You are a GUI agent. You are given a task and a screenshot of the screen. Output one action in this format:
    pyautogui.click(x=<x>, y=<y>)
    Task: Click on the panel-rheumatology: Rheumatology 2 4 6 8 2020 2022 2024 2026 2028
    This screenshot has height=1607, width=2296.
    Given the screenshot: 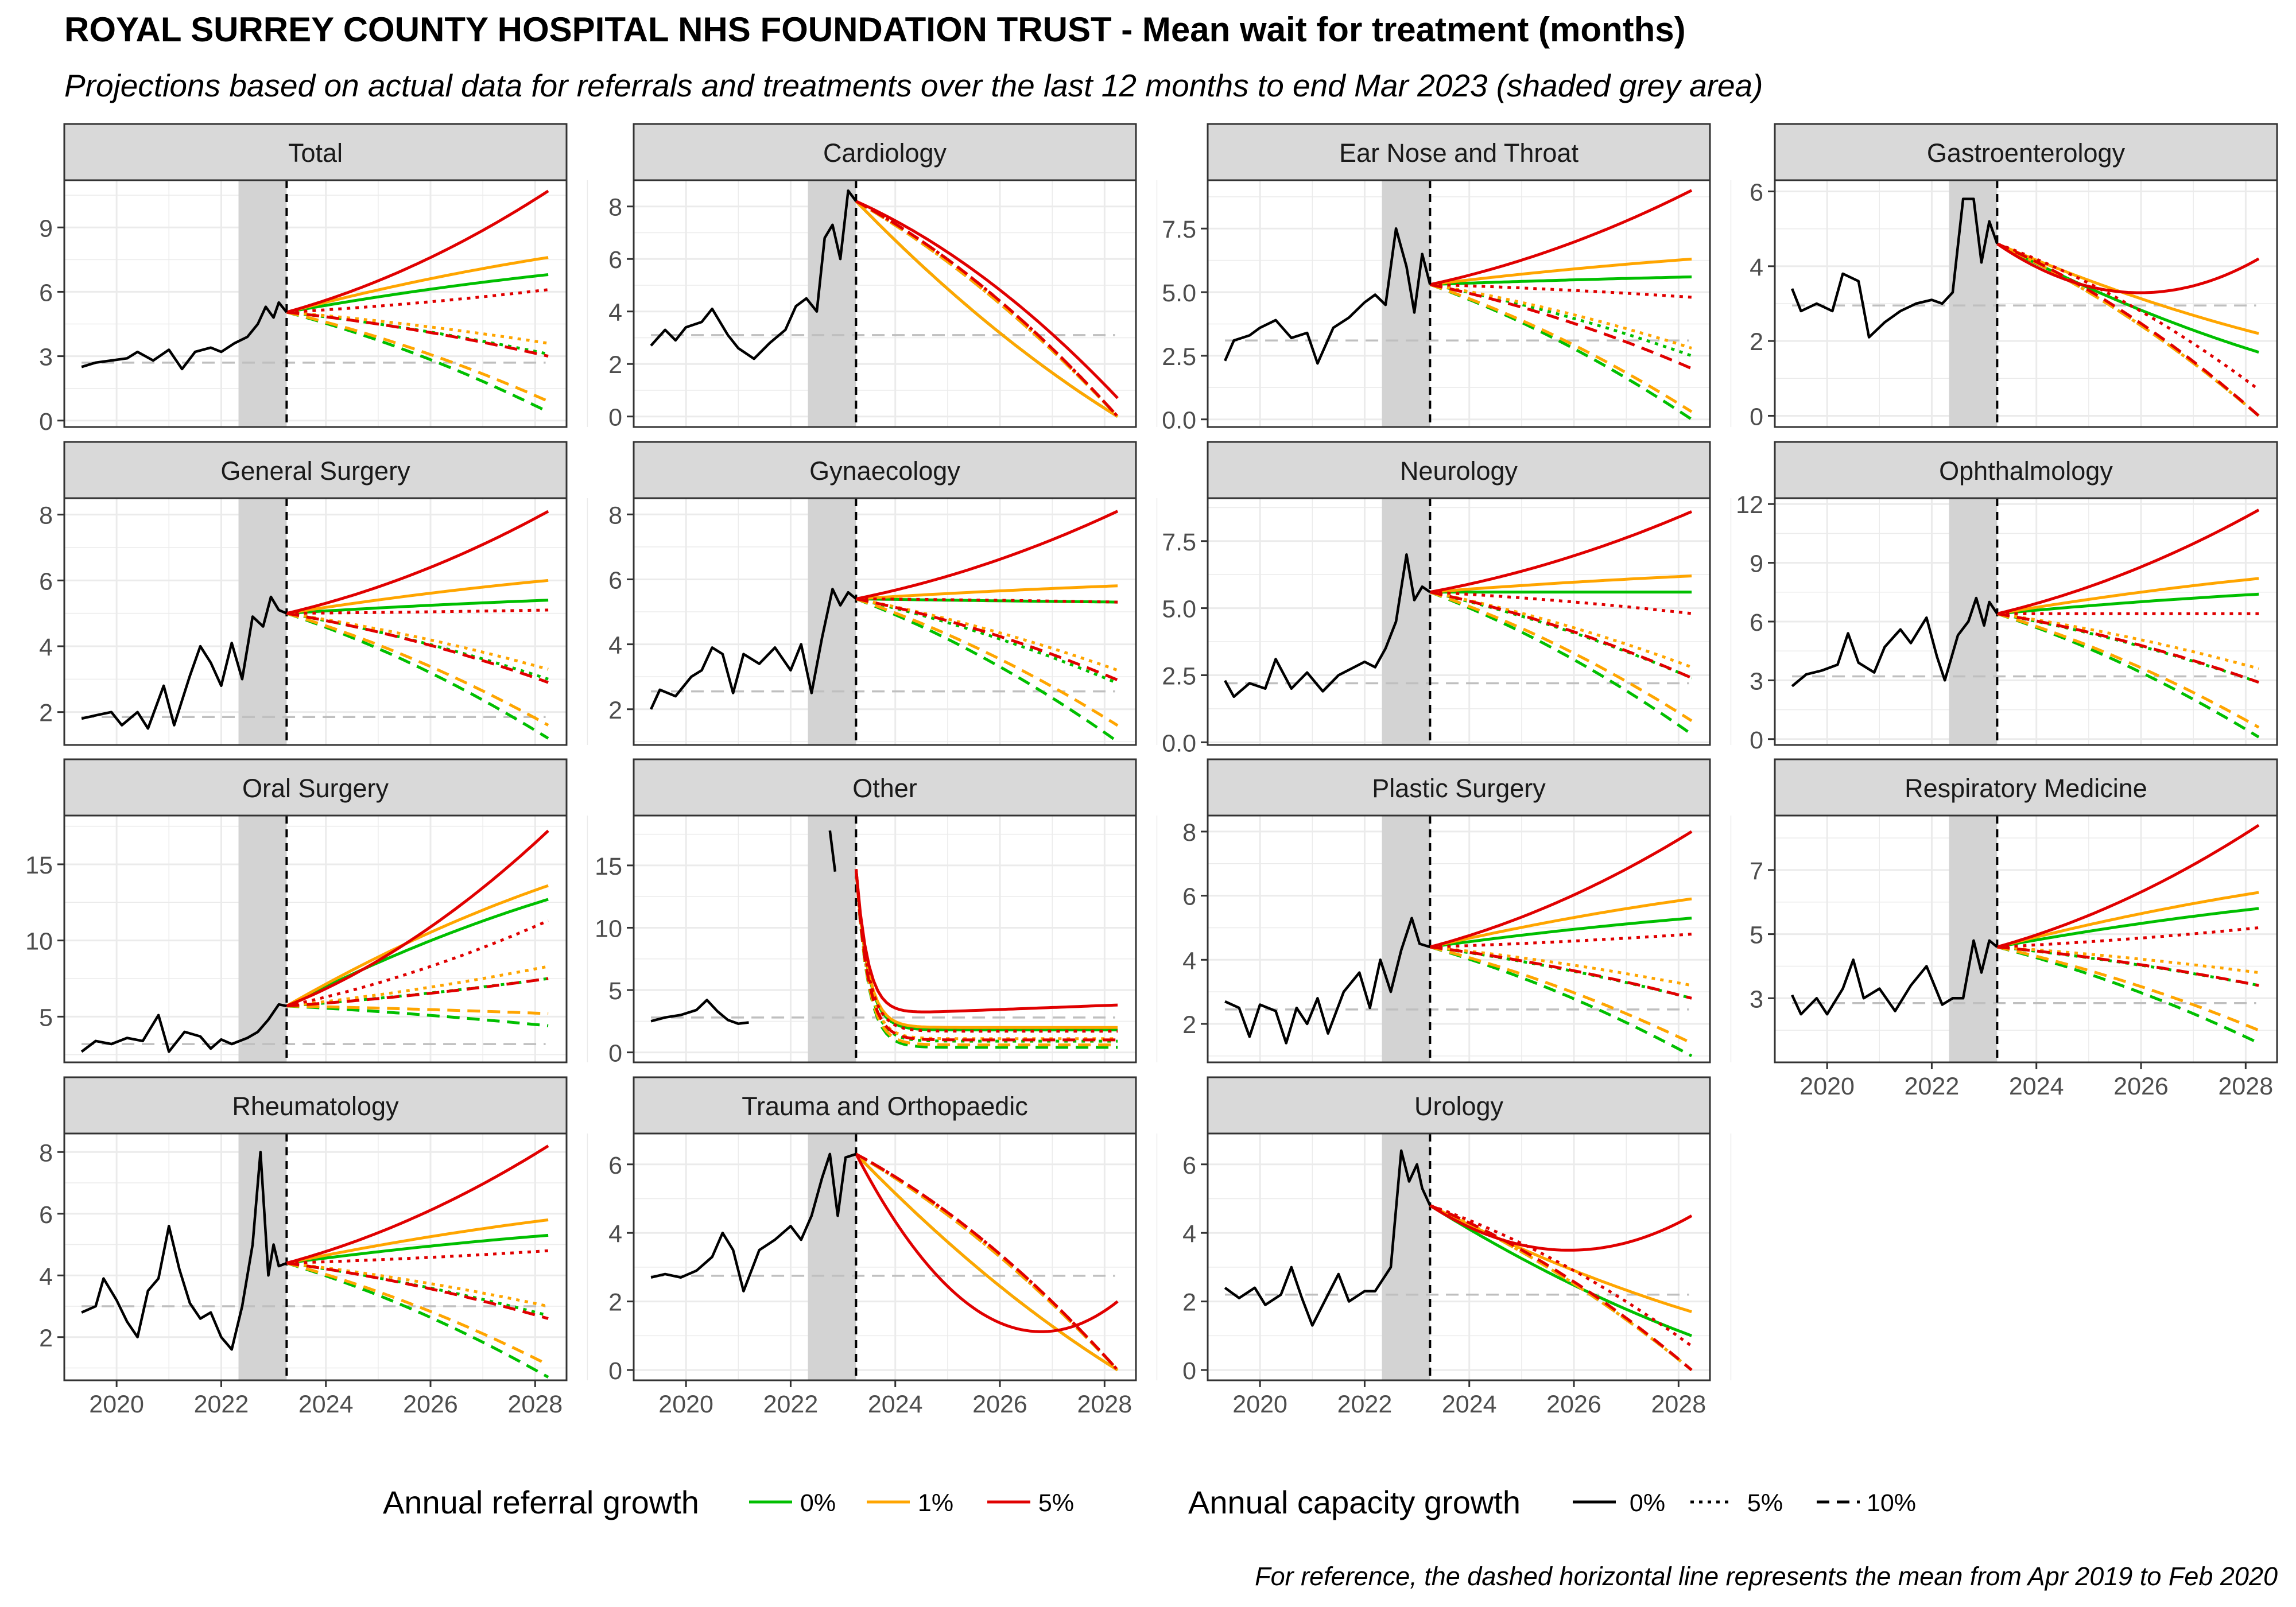 What is the action you would take?
    pyautogui.click(x=313, y=1247)
    